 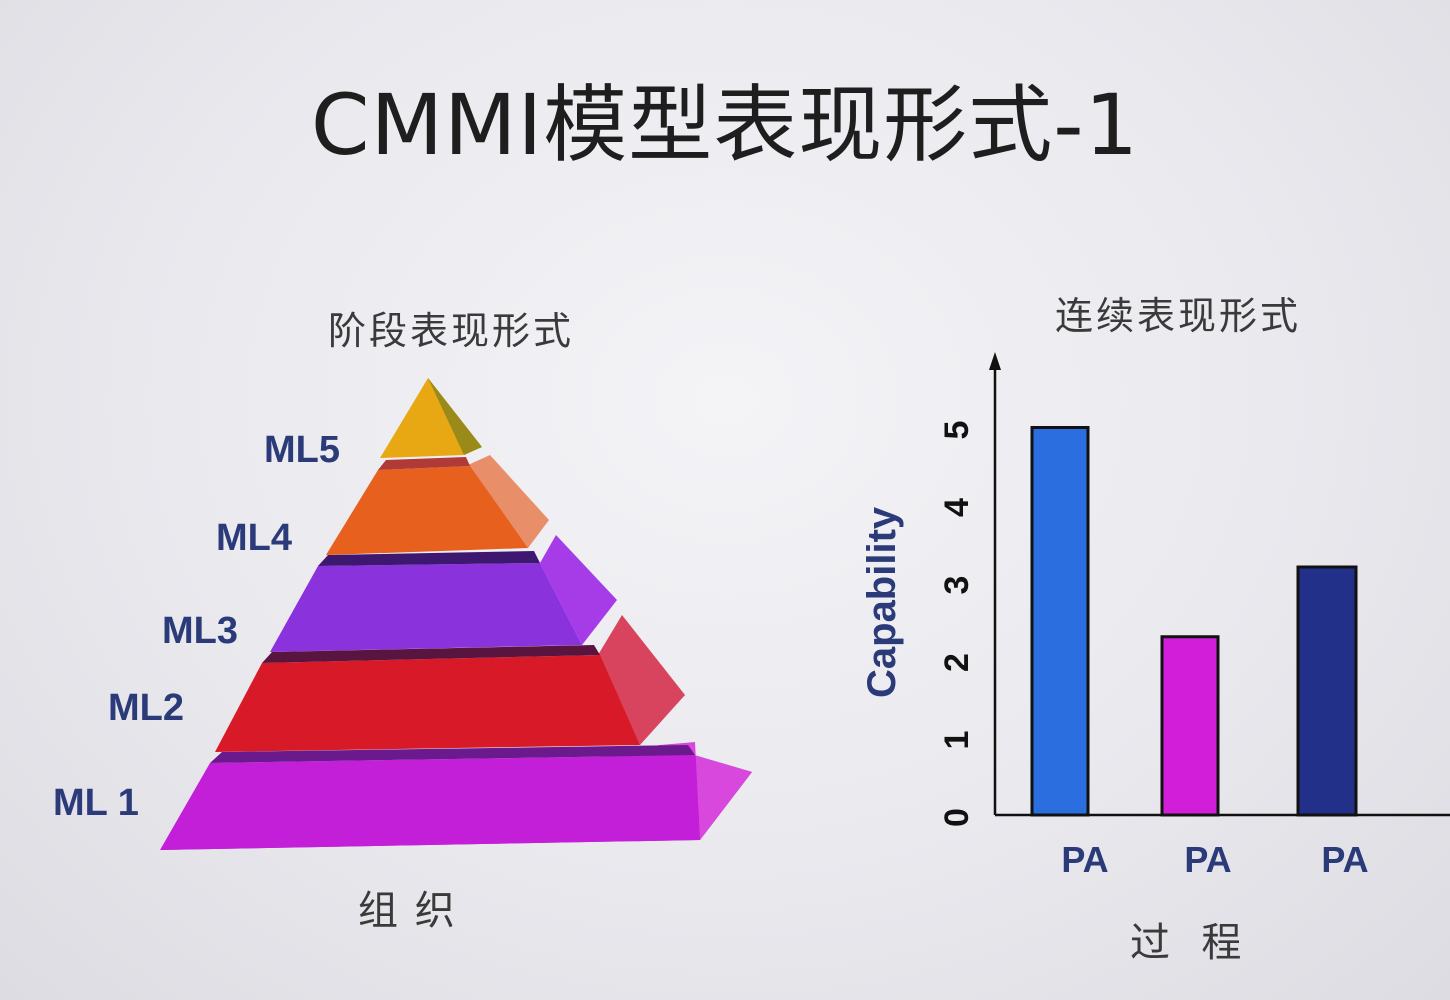 What do you see at coordinates (430, 802) in the screenshot?
I see `ml1-front-face` at bounding box center [430, 802].